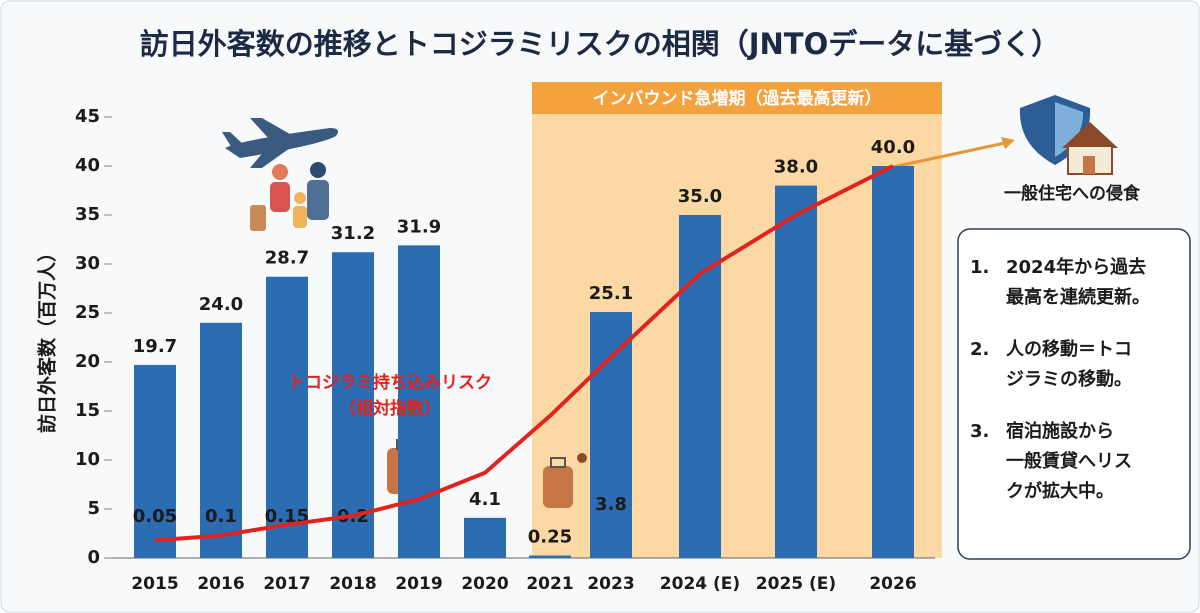 This screenshot has width=1200, height=613. What do you see at coordinates (87, 361) in the screenshot?
I see `y-tick-label: 20` at bounding box center [87, 361].